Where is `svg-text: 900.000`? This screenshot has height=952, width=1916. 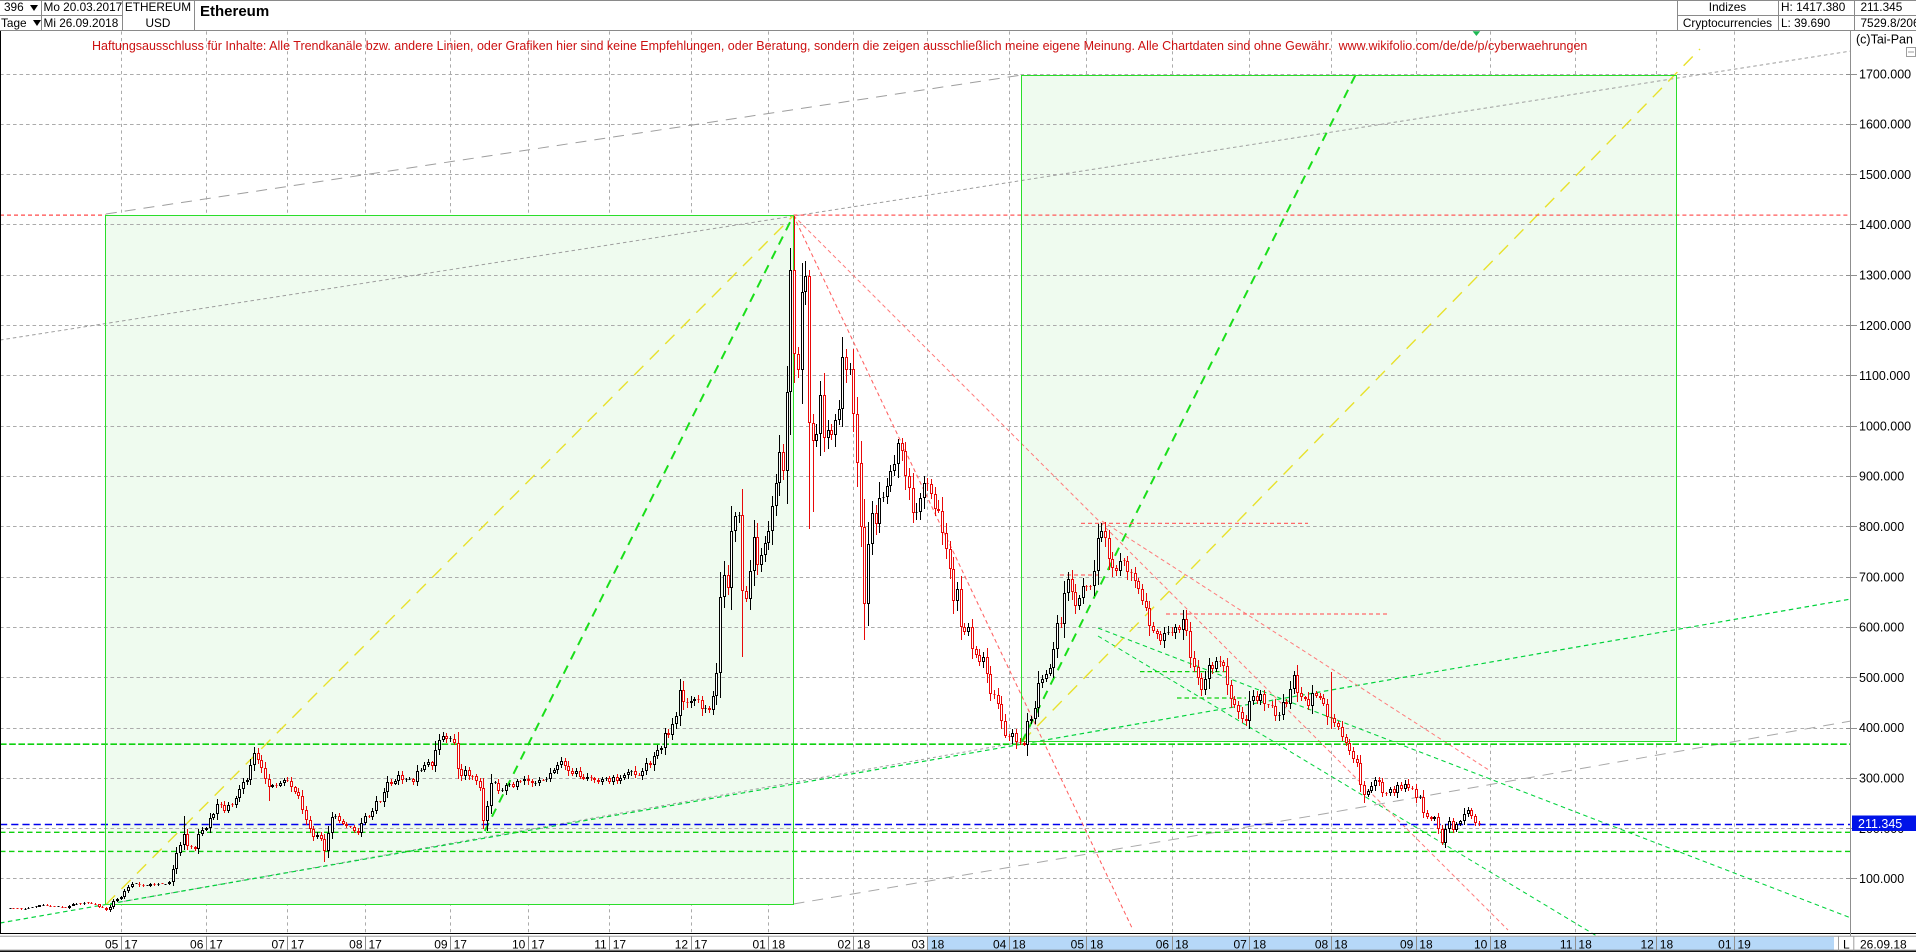 svg-text: 900.000 is located at coordinates (1881, 477).